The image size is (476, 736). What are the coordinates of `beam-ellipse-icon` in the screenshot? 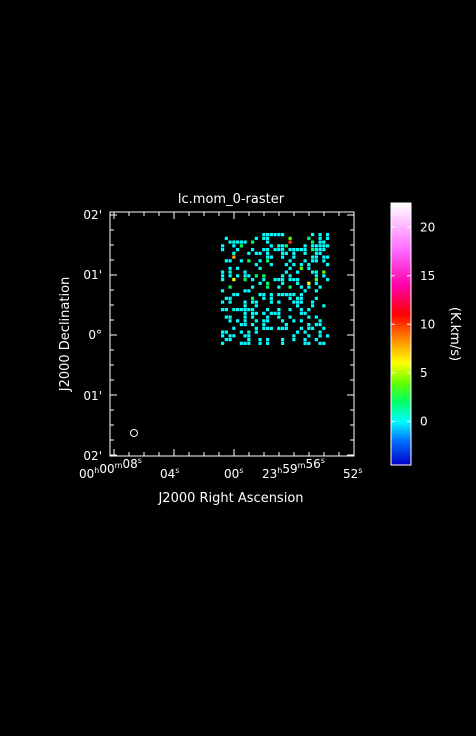 It's located at (134, 433).